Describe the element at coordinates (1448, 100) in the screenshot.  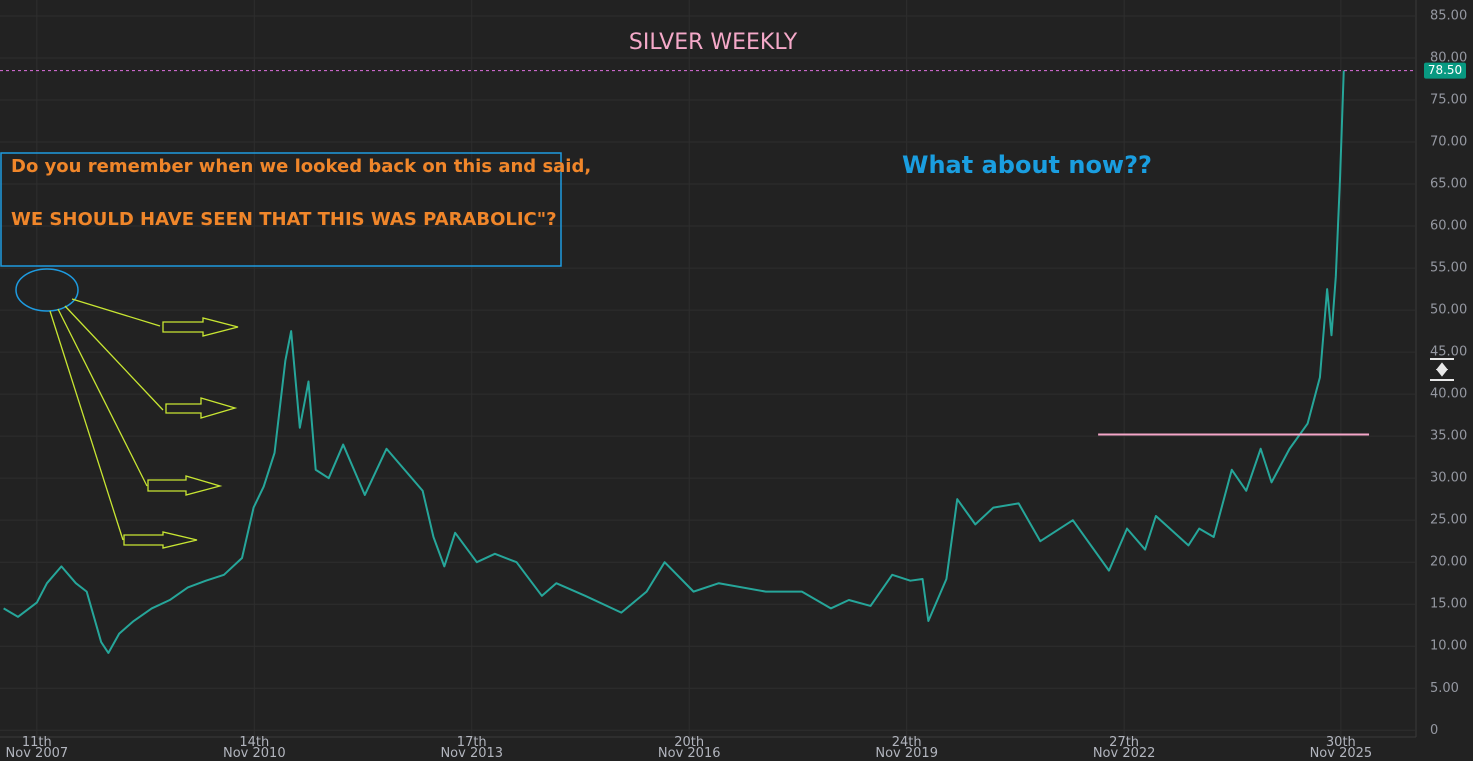
I see `y-tick-label: 75.00` at that location.